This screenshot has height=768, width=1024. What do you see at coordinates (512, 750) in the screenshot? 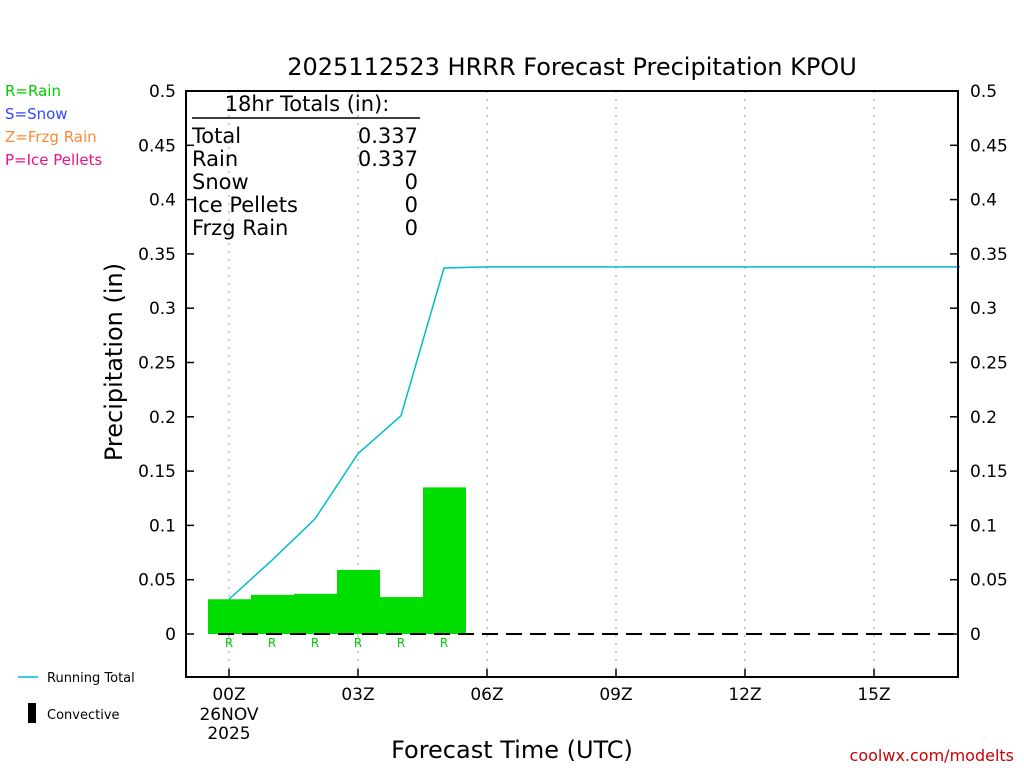
I see `x-axis-title: Forecast Time (UTC)` at bounding box center [512, 750].